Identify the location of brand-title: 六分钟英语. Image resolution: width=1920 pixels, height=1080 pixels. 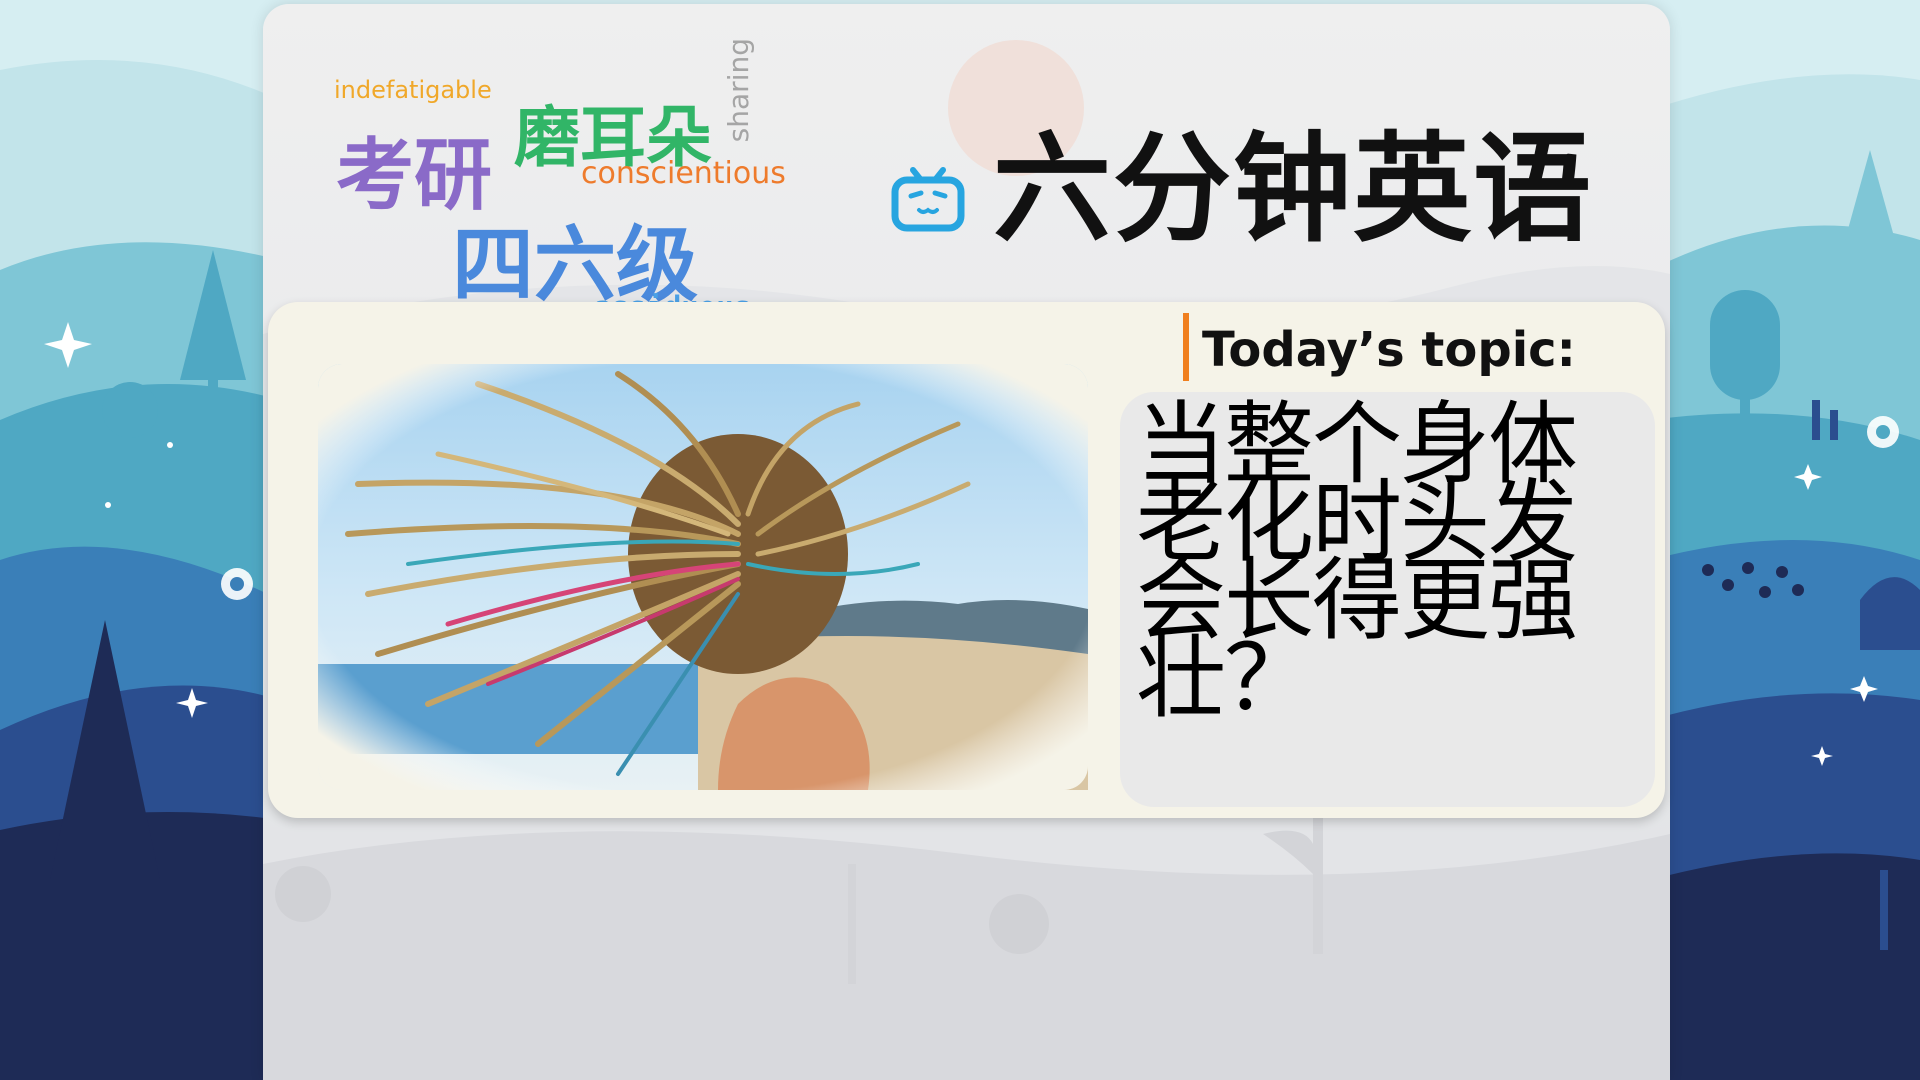
(1293, 189).